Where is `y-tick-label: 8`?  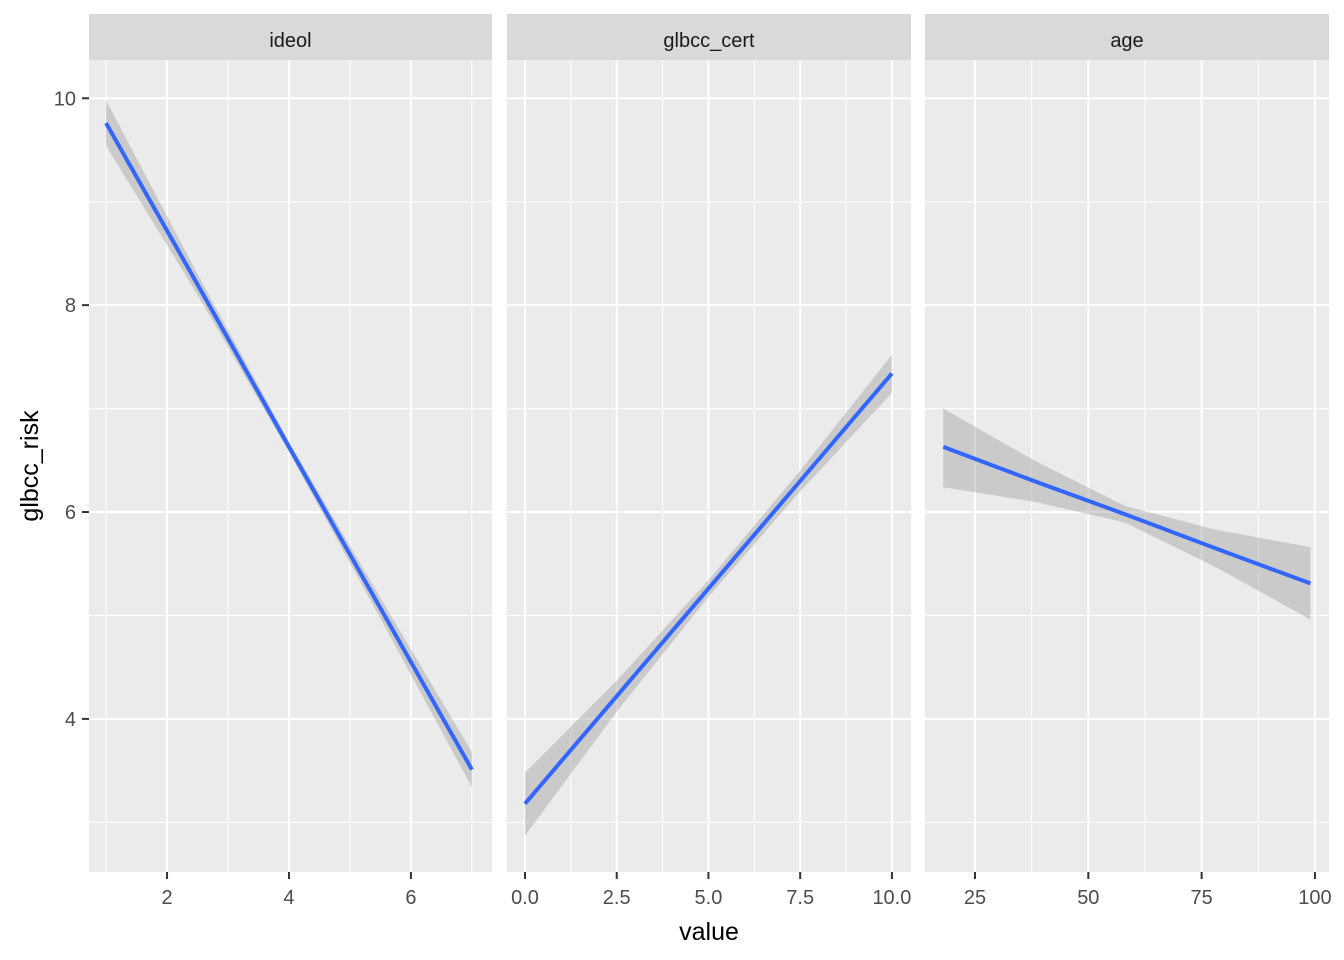 y-tick-label: 8 is located at coordinates (70, 306).